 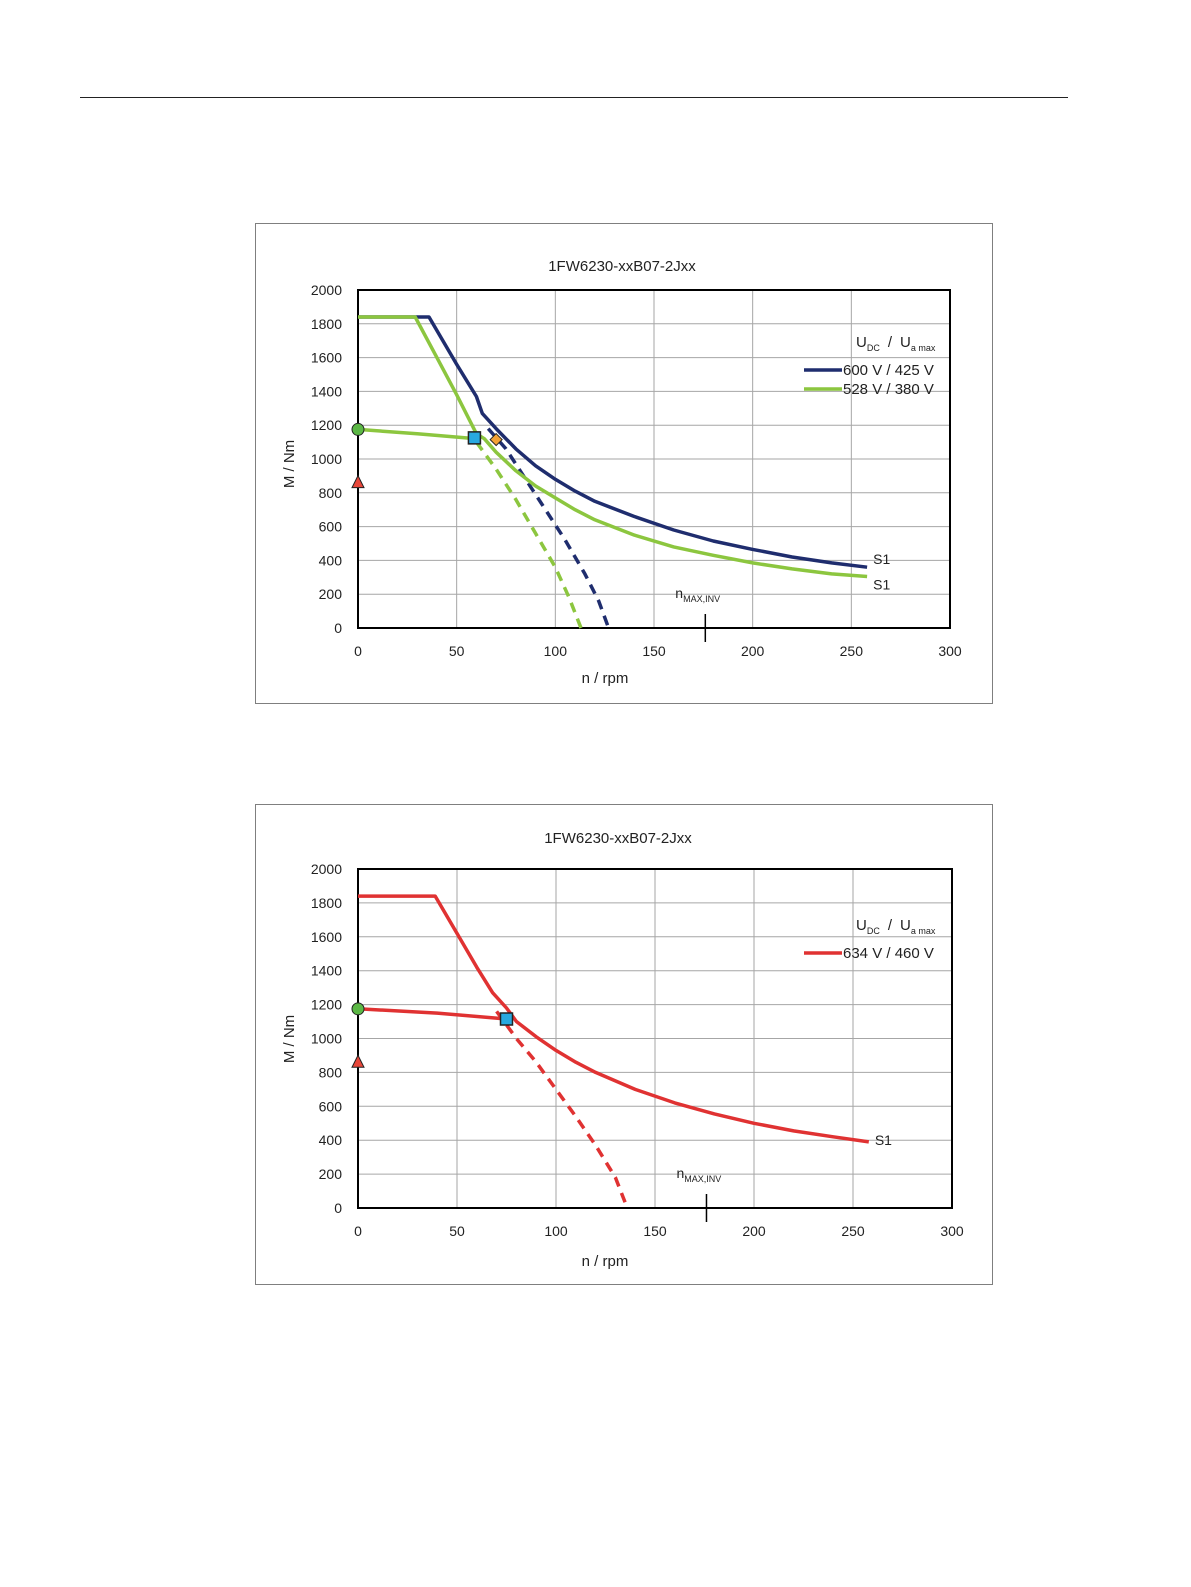 What do you see at coordinates (574, 97) in the screenshot?
I see `page-top-rule` at bounding box center [574, 97].